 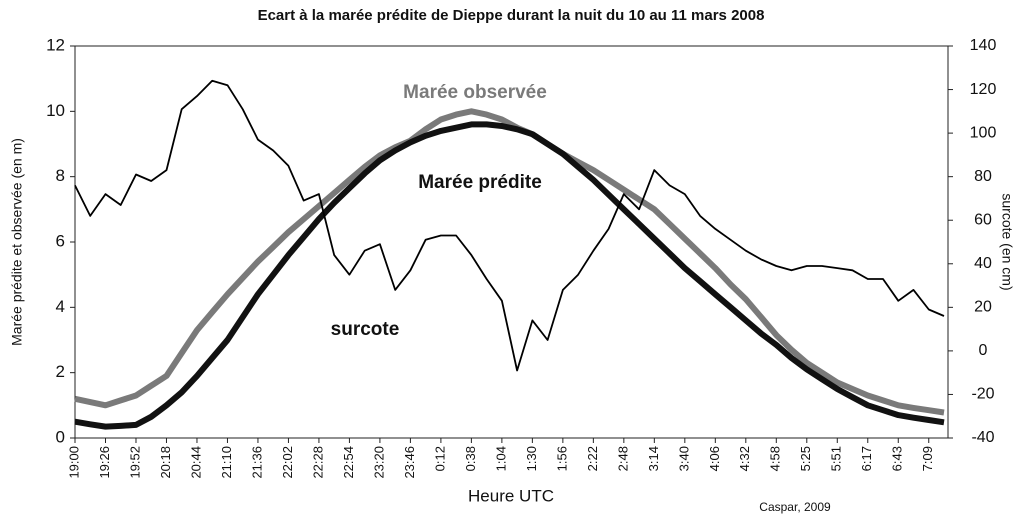 What do you see at coordinates (348, 462) in the screenshot?
I see `x-tick-label: 22:54` at bounding box center [348, 462].